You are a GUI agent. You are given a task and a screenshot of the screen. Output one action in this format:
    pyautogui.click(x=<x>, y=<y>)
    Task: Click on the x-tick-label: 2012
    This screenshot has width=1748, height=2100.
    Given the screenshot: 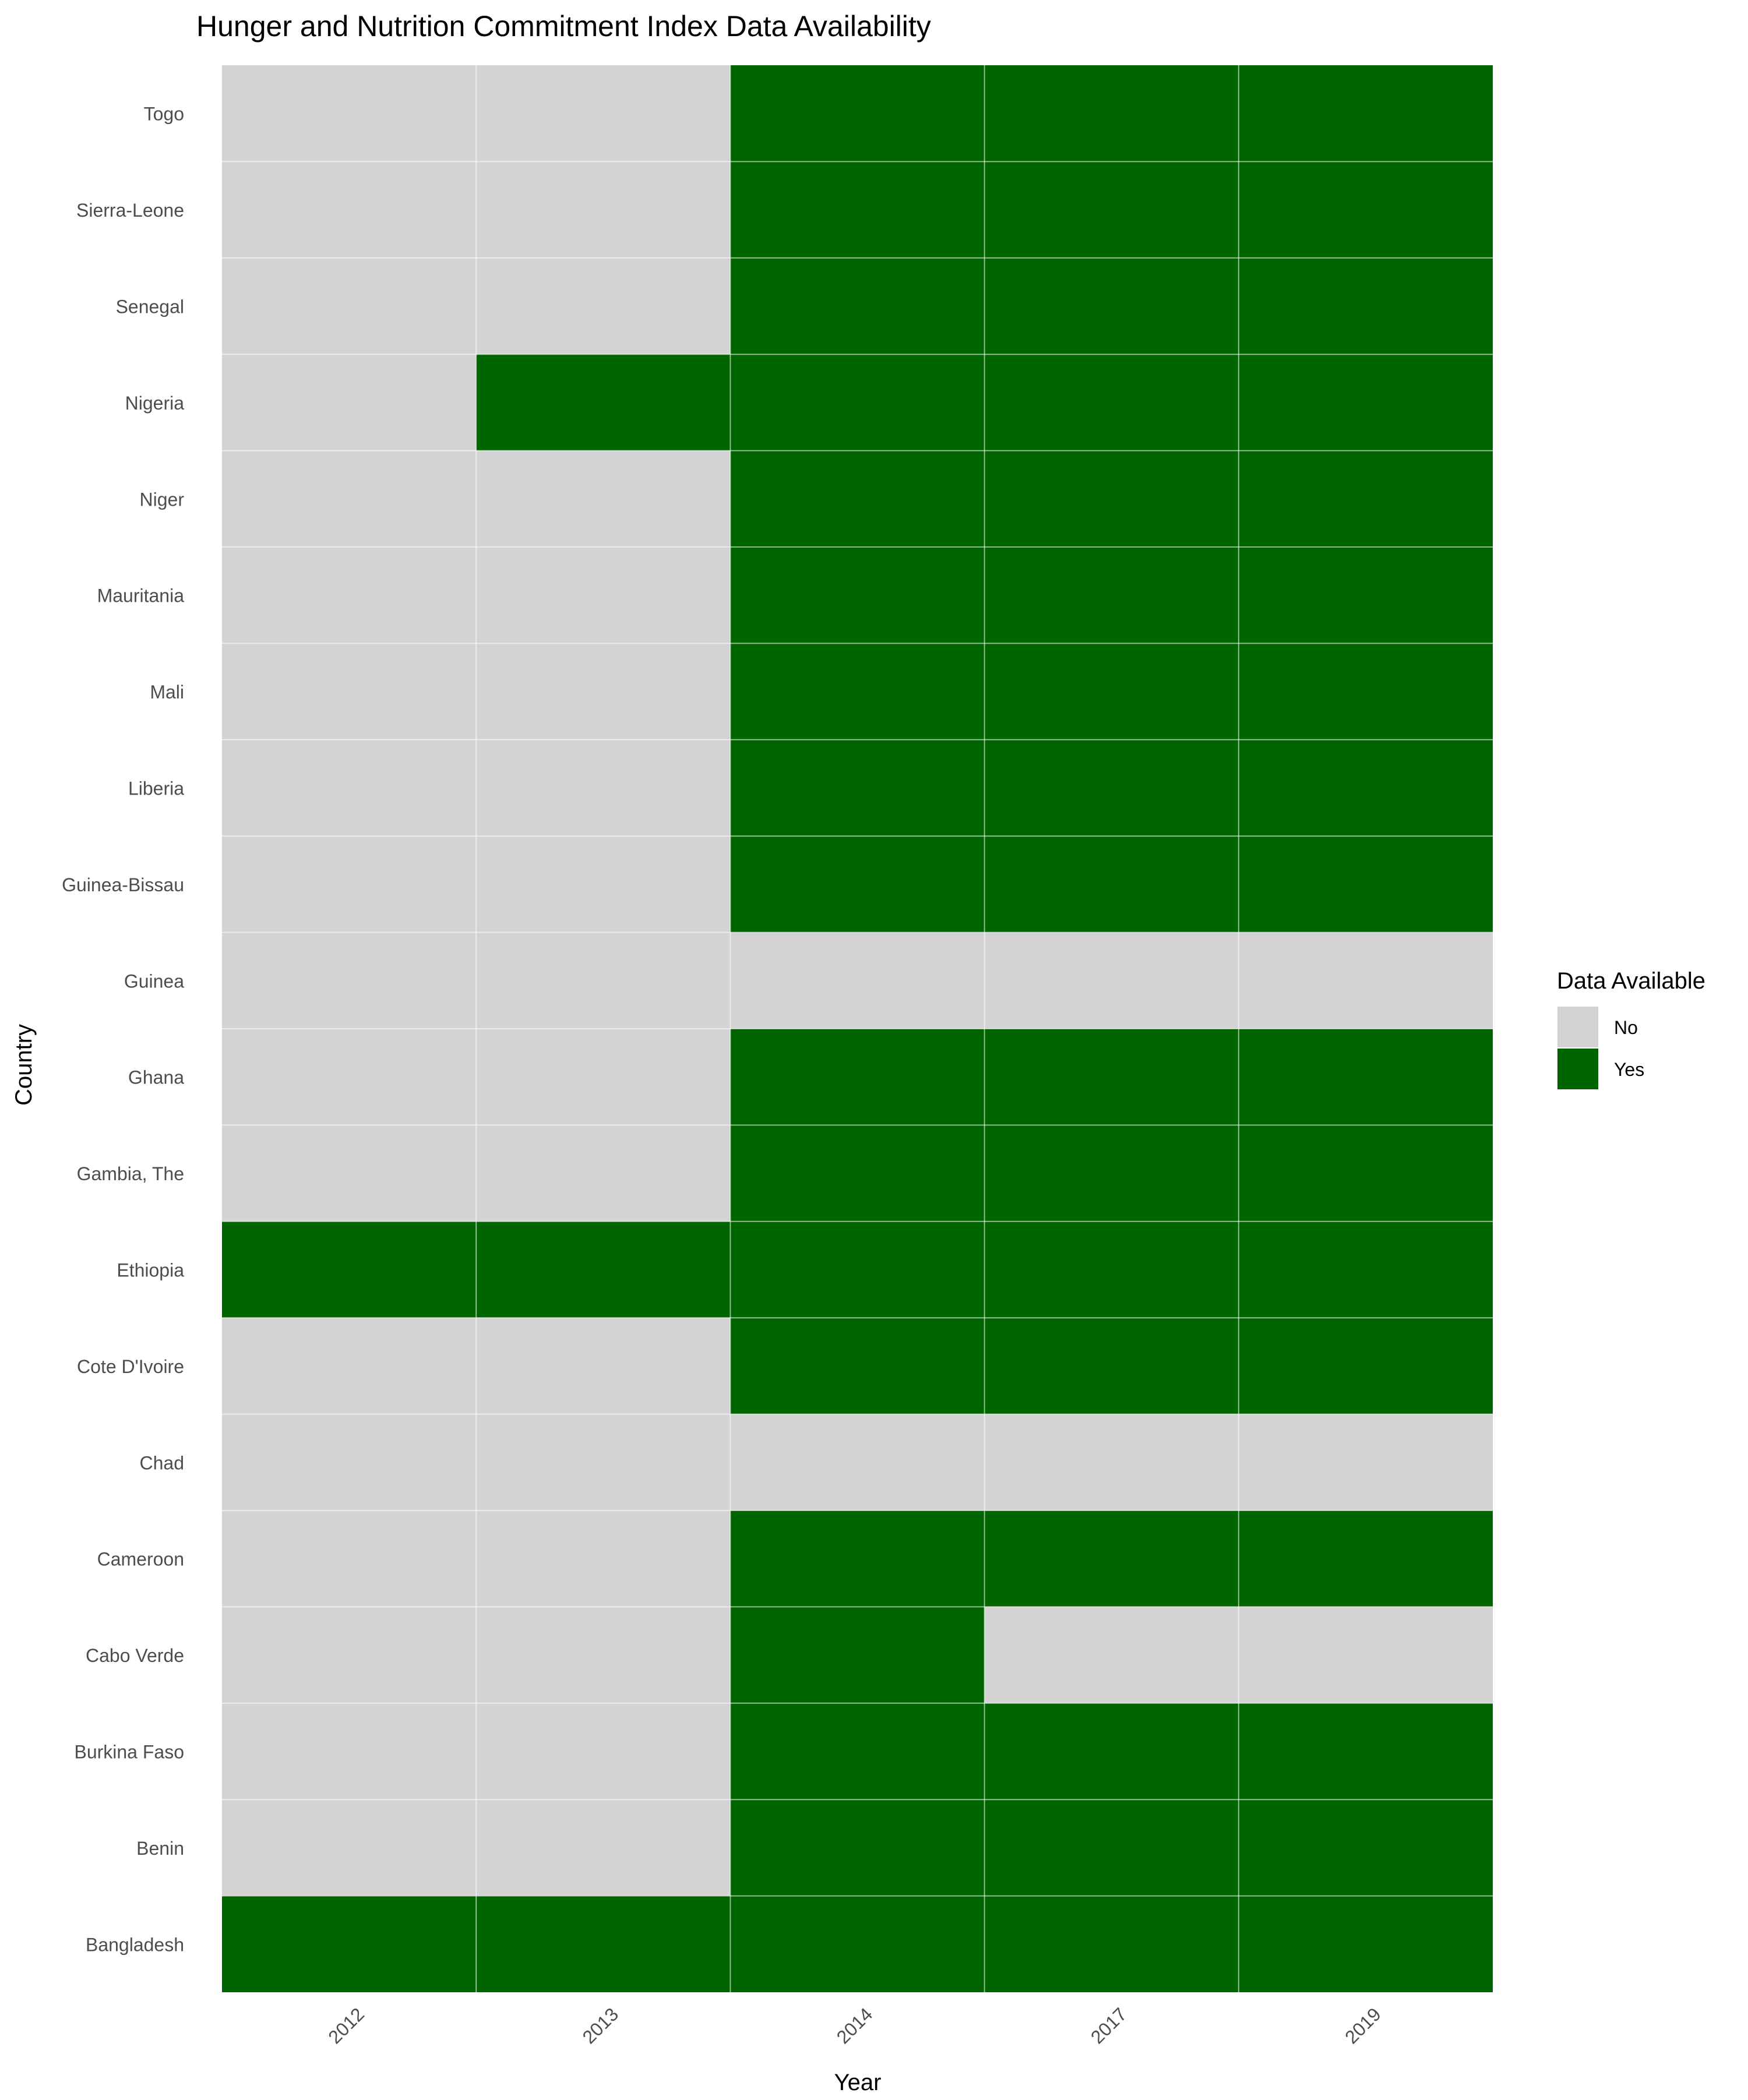 What is the action you would take?
    pyautogui.click(x=346, y=2025)
    